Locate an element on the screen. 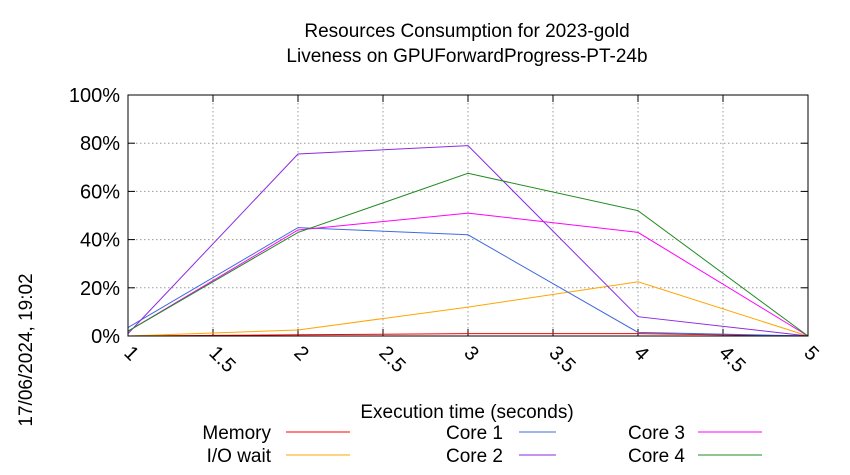 This screenshot has width=850, height=475. y-tick-label: 100% is located at coordinates (94, 96).